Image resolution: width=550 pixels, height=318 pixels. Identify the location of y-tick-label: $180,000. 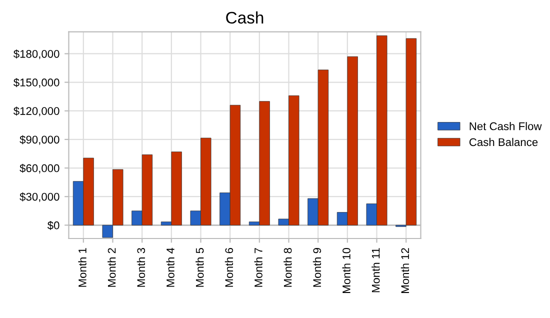
(37, 55).